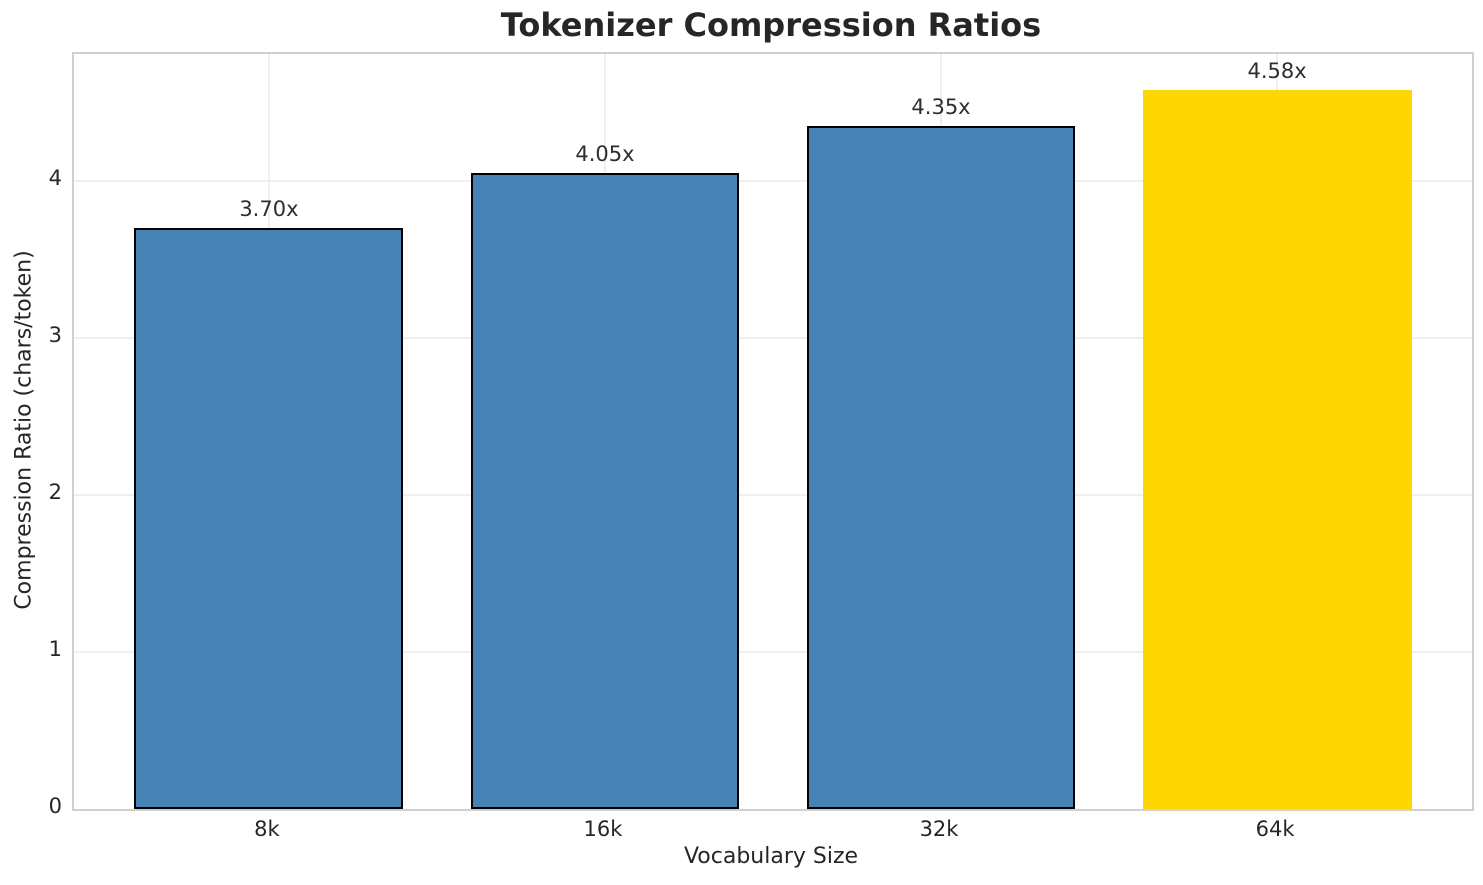  What do you see at coordinates (941, 467) in the screenshot?
I see `bar-32k` at bounding box center [941, 467].